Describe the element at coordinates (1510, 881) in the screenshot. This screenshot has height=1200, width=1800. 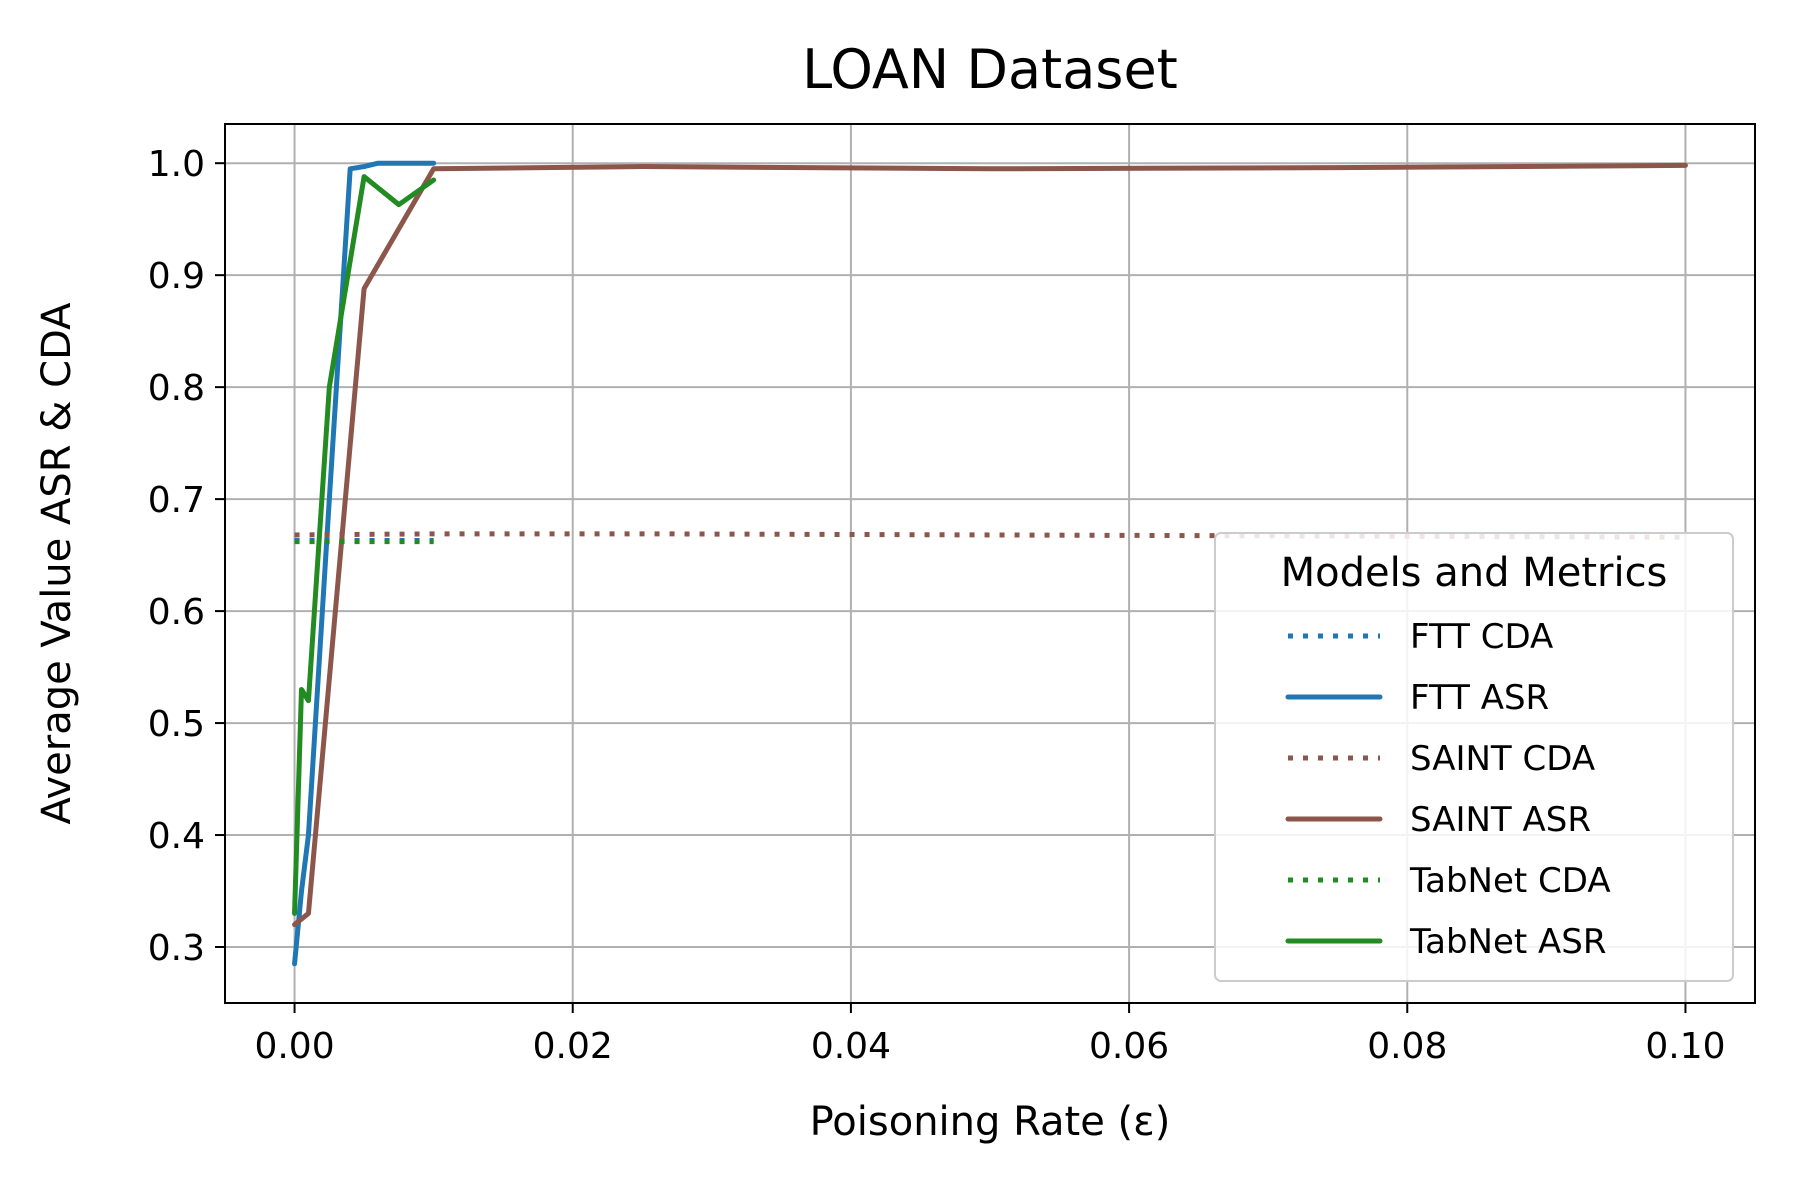
I see `legend-label: TabNet CDA` at that location.